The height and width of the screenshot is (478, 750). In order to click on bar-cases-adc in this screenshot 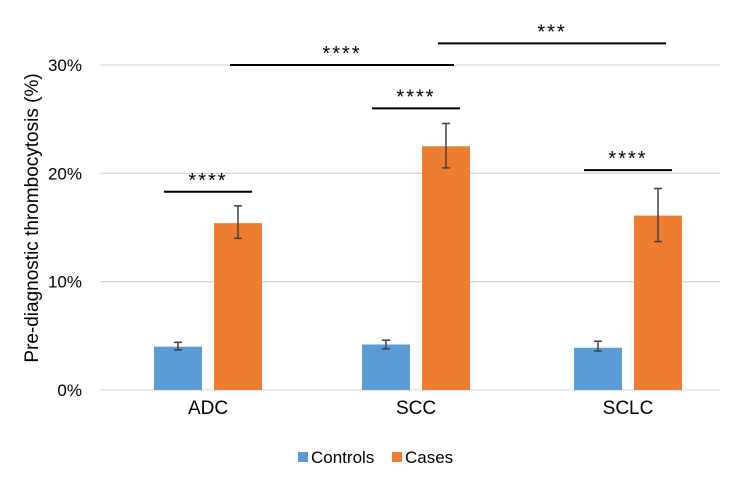, I will do `click(238, 306)`.